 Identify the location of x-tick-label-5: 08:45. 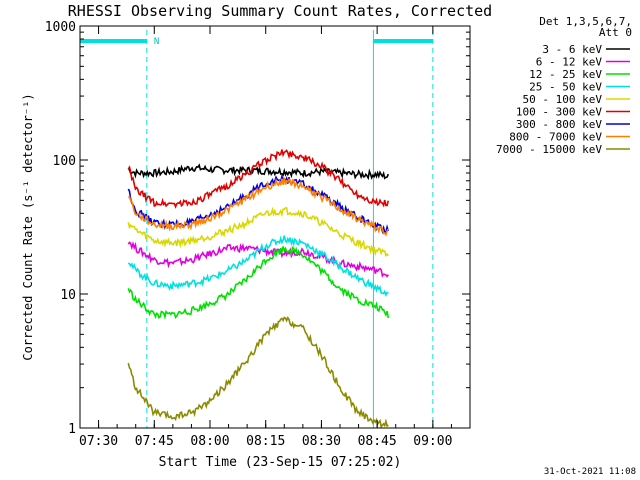
(377, 441).